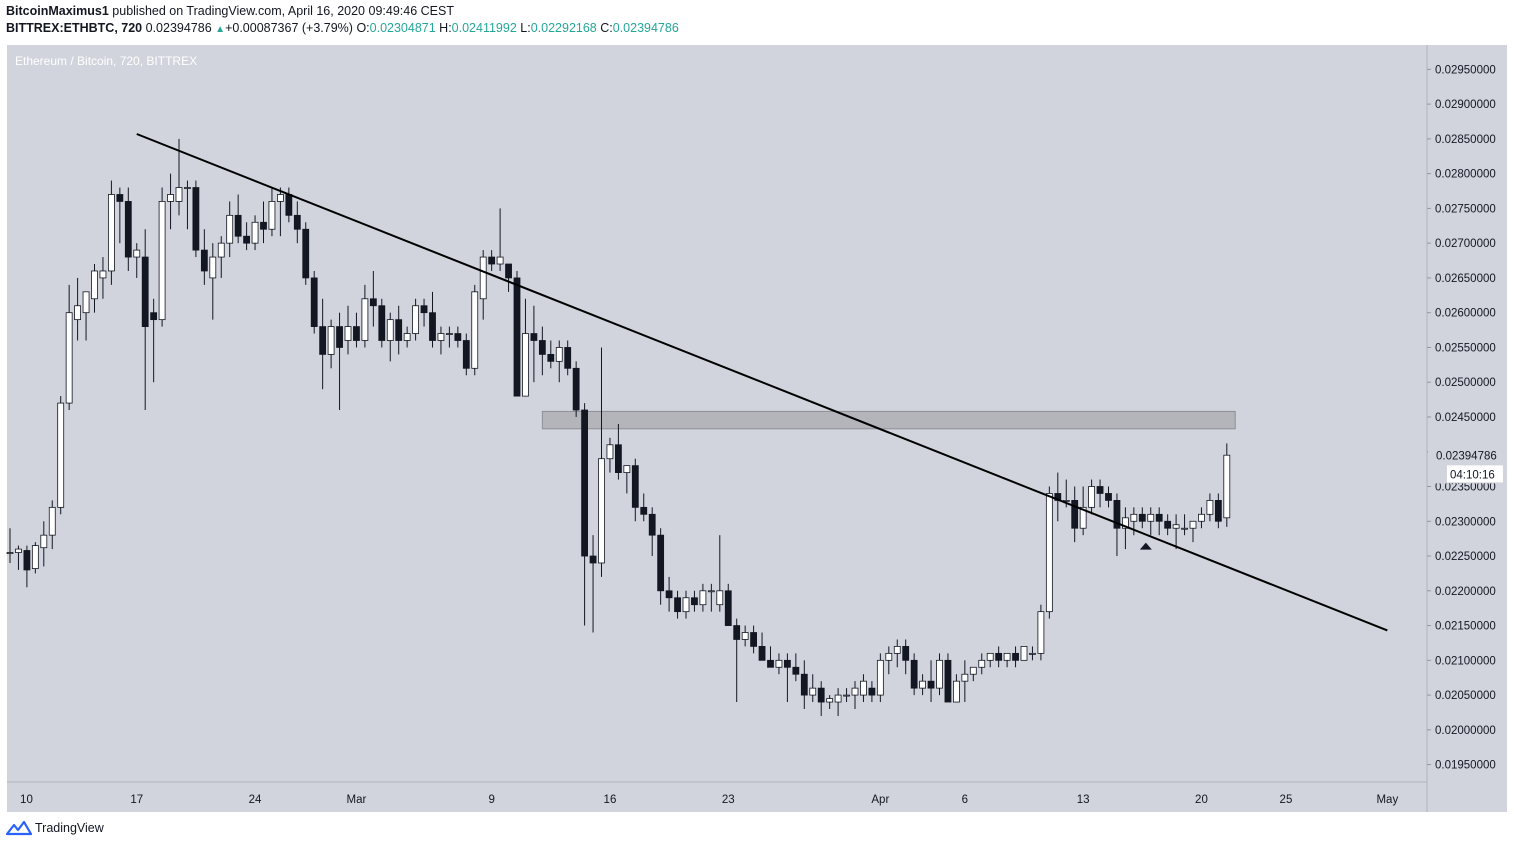 Image resolution: width=1514 pixels, height=849 pixels. Describe the element at coordinates (19, 828) in the screenshot. I see `tradingview-logo-icon` at that location.